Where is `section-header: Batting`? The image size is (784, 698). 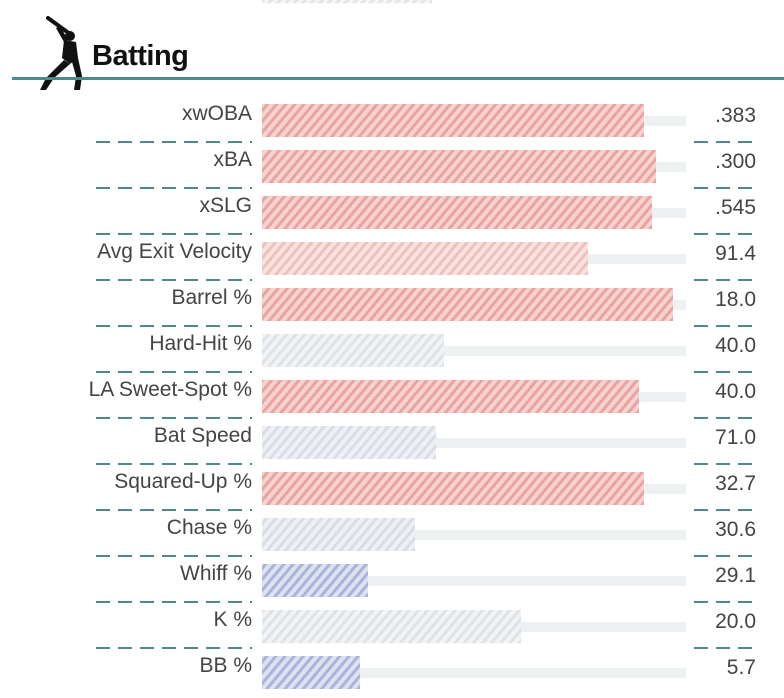
section-header: Batting is located at coordinates (398, 50).